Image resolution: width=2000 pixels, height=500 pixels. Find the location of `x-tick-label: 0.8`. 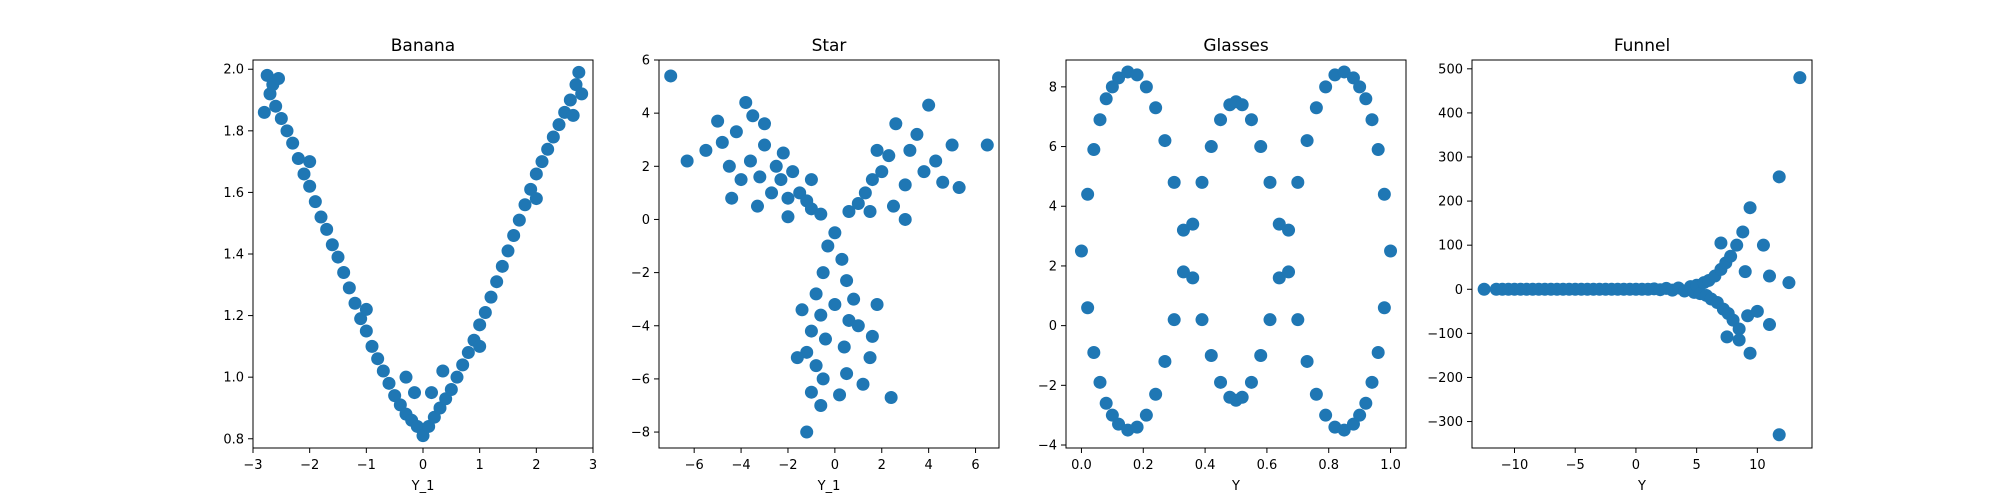

x-tick-label: 0.8 is located at coordinates (1328, 465).